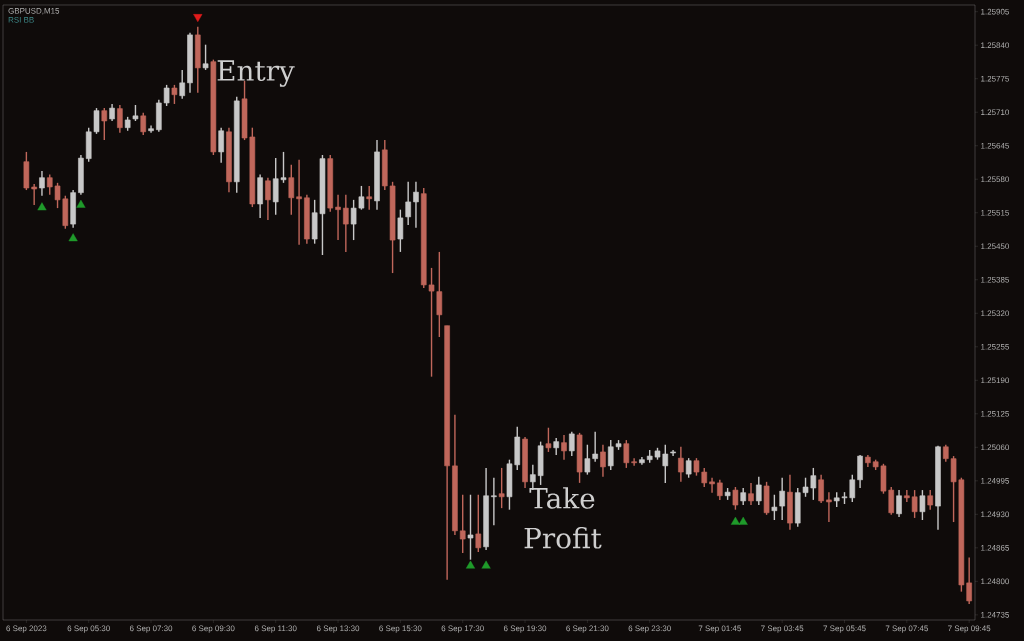  Describe the element at coordinates (256, 73) in the screenshot. I see `annotation: Entry` at that location.